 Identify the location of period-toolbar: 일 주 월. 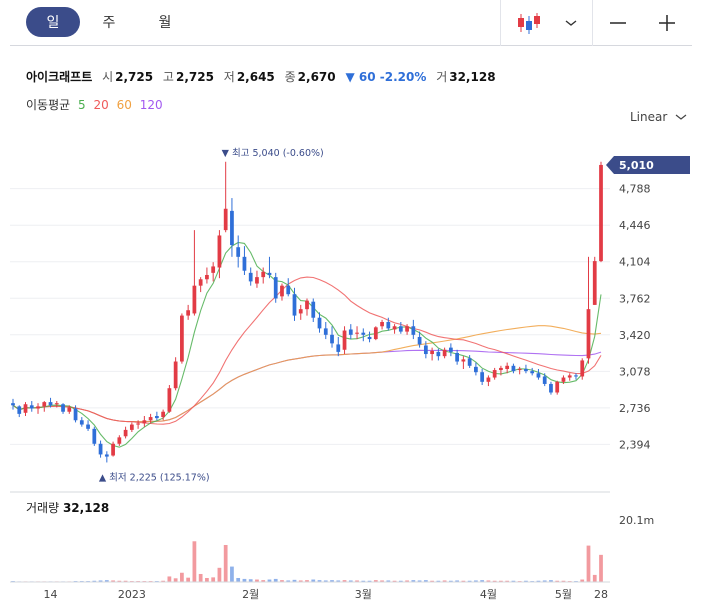
(351, 23).